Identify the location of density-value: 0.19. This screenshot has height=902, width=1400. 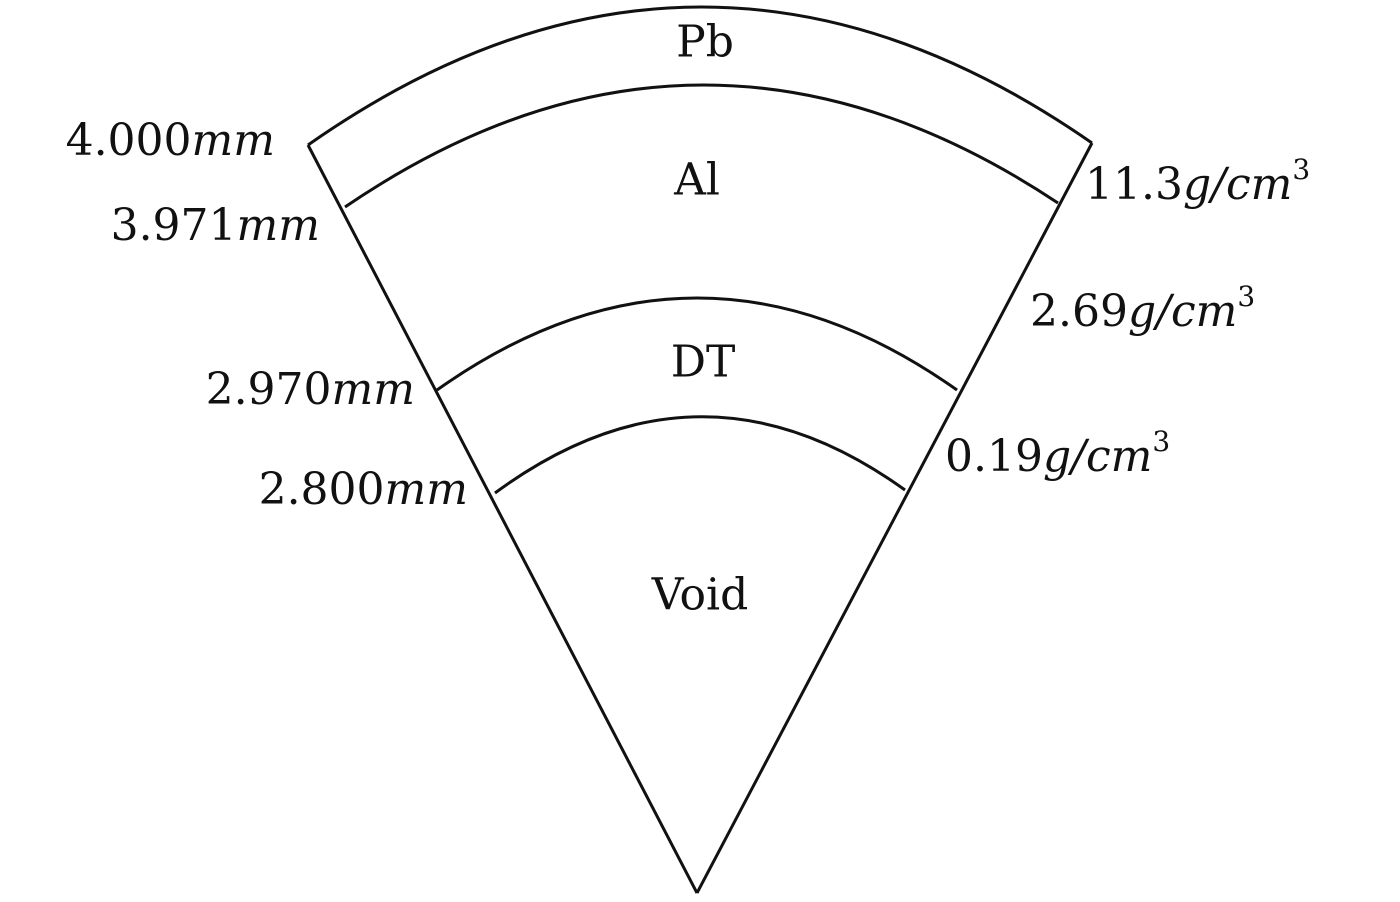
(994, 456).